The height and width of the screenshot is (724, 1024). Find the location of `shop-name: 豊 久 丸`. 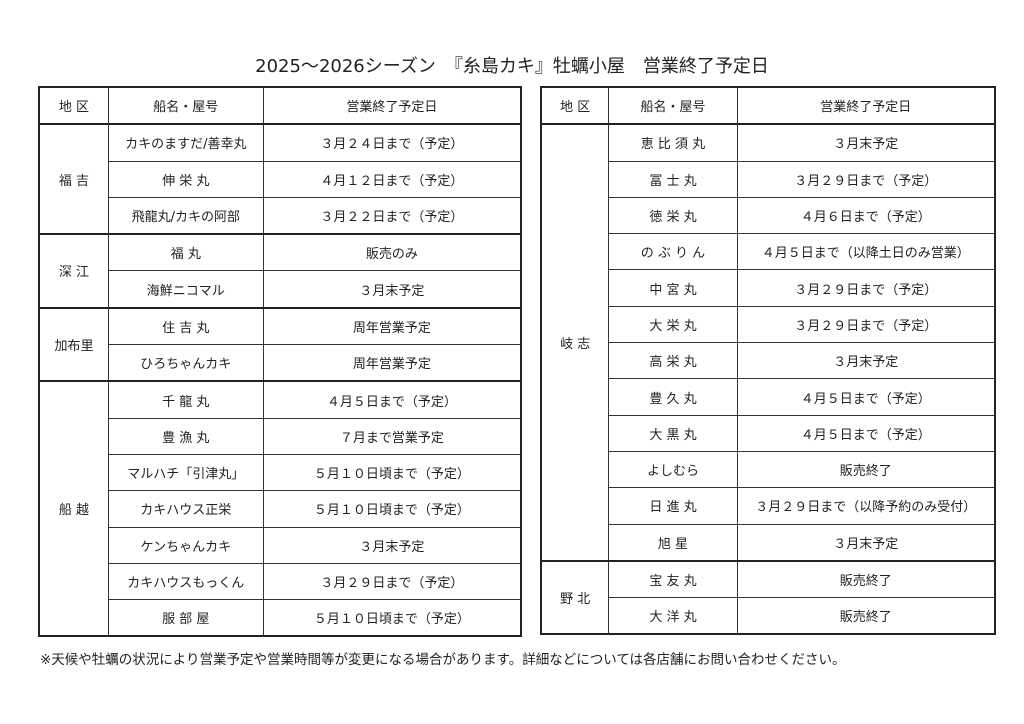

shop-name: 豊 久 丸 is located at coordinates (673, 397).